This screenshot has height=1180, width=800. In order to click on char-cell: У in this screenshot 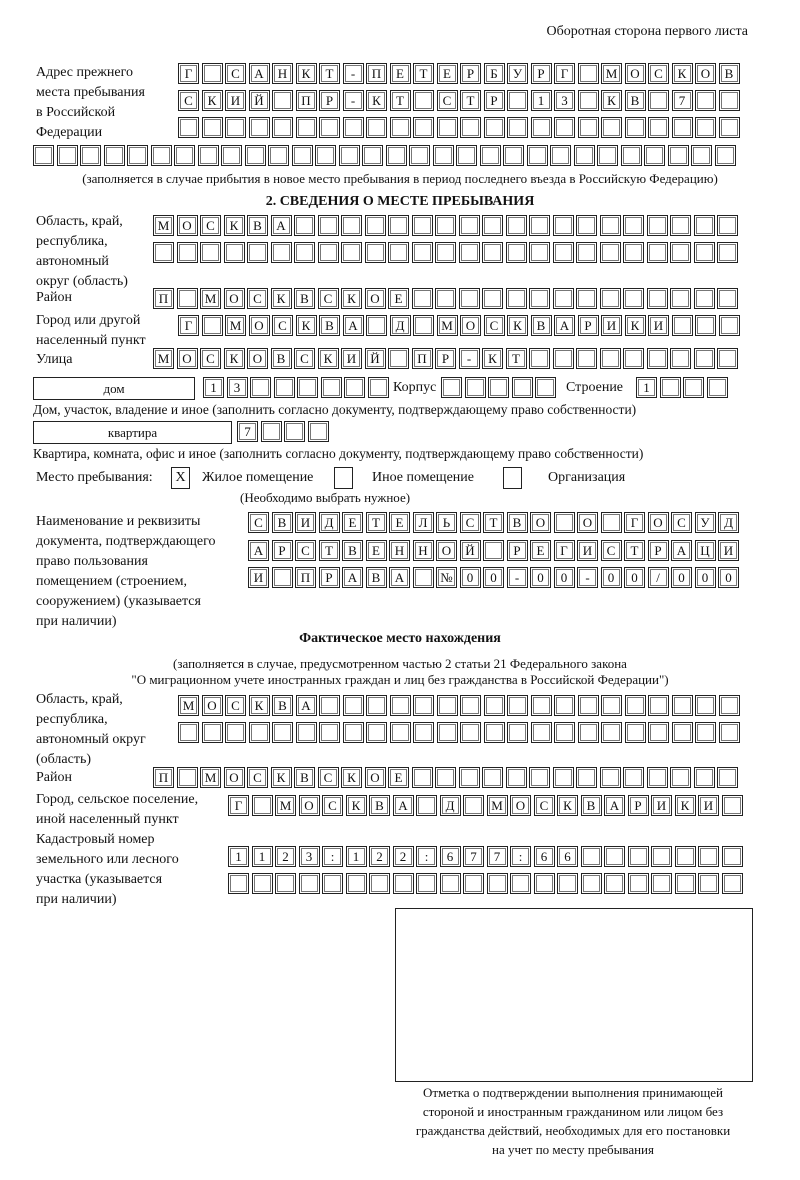, I will do `click(705, 522)`.